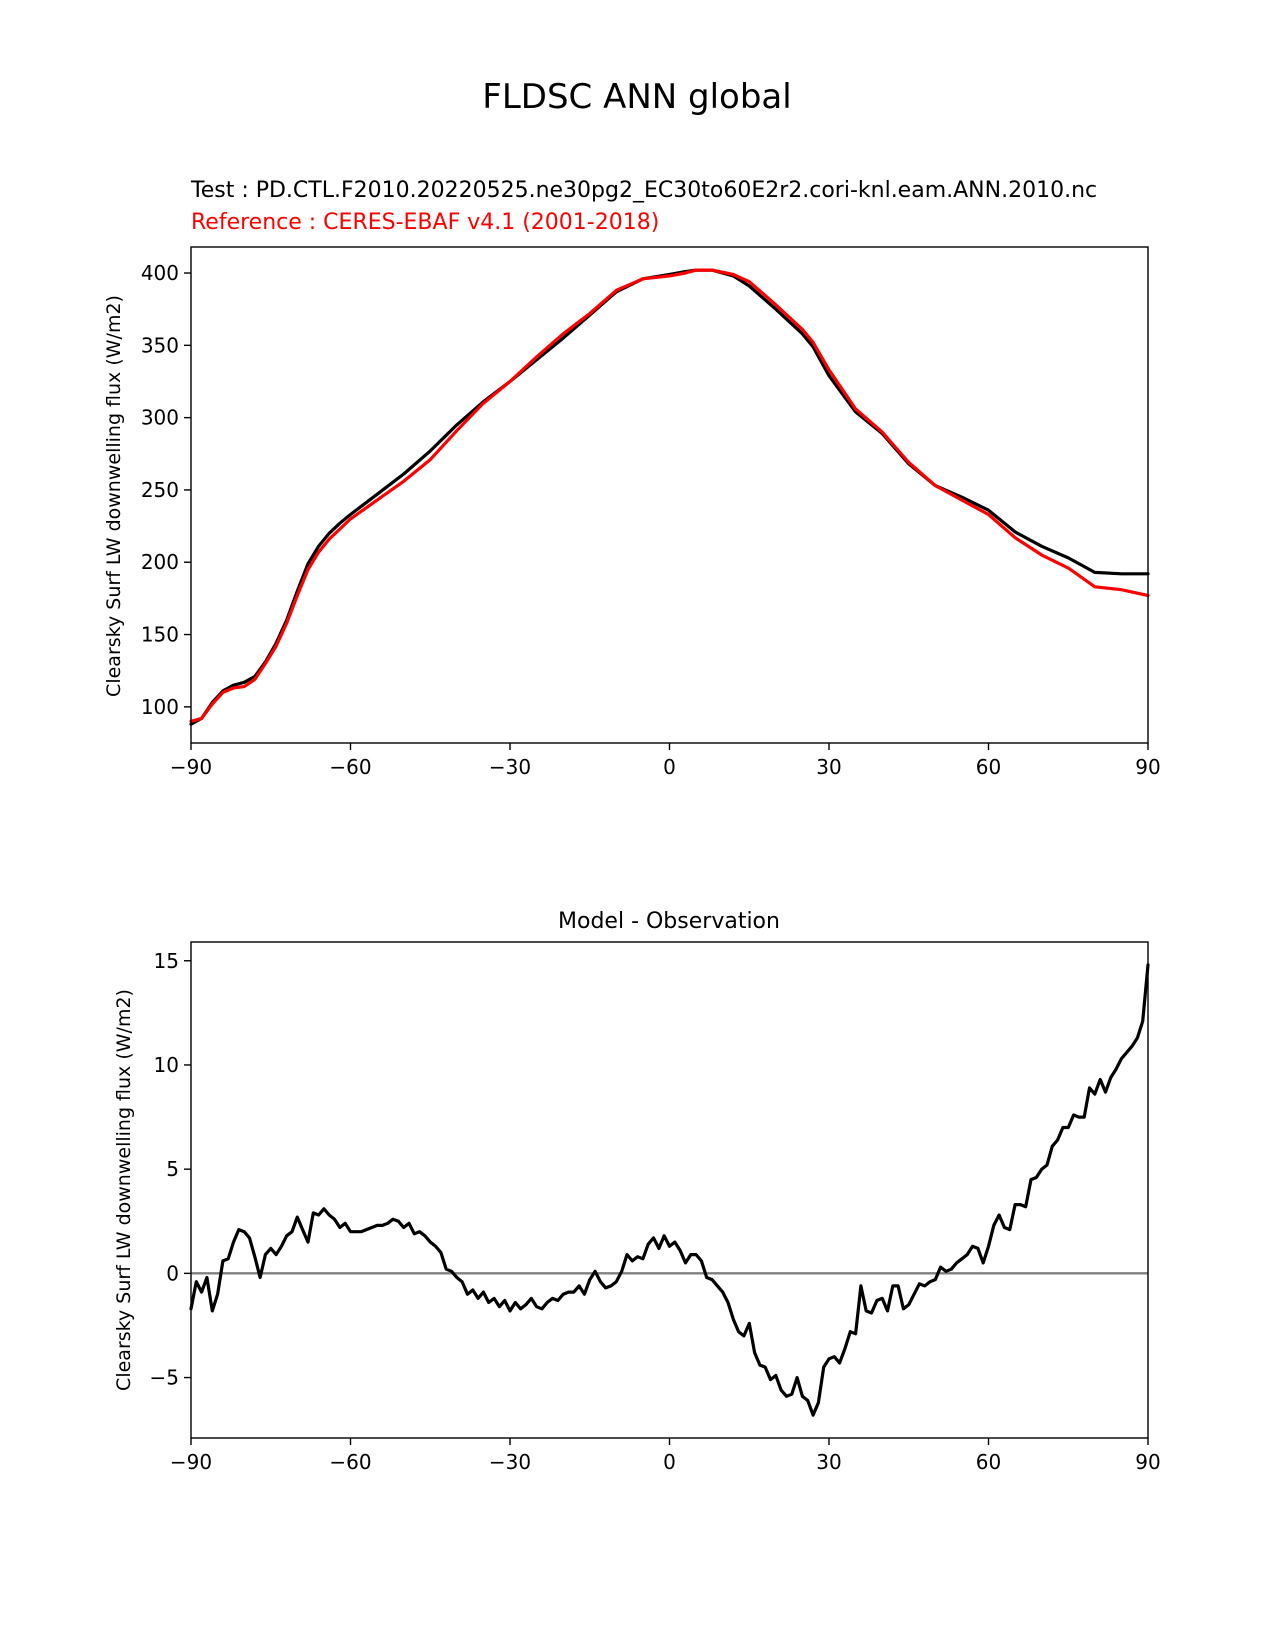 The height and width of the screenshot is (1650, 1275). I want to click on top-y-tick-label: 400, so click(160, 273).